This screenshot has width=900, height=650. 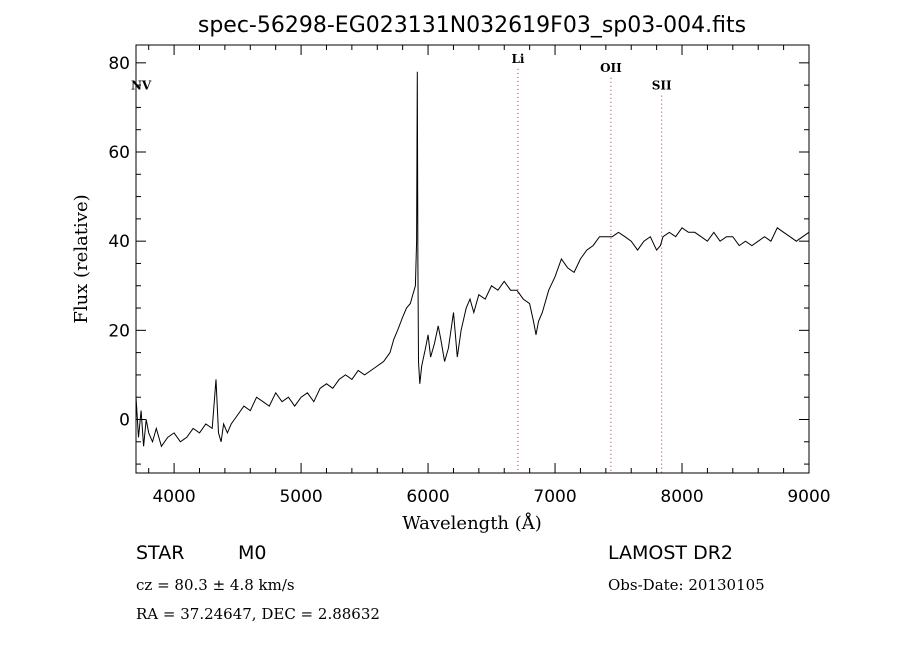 I want to click on y-tick-labels: 0 20 40 60 80, so click(x=119, y=242).